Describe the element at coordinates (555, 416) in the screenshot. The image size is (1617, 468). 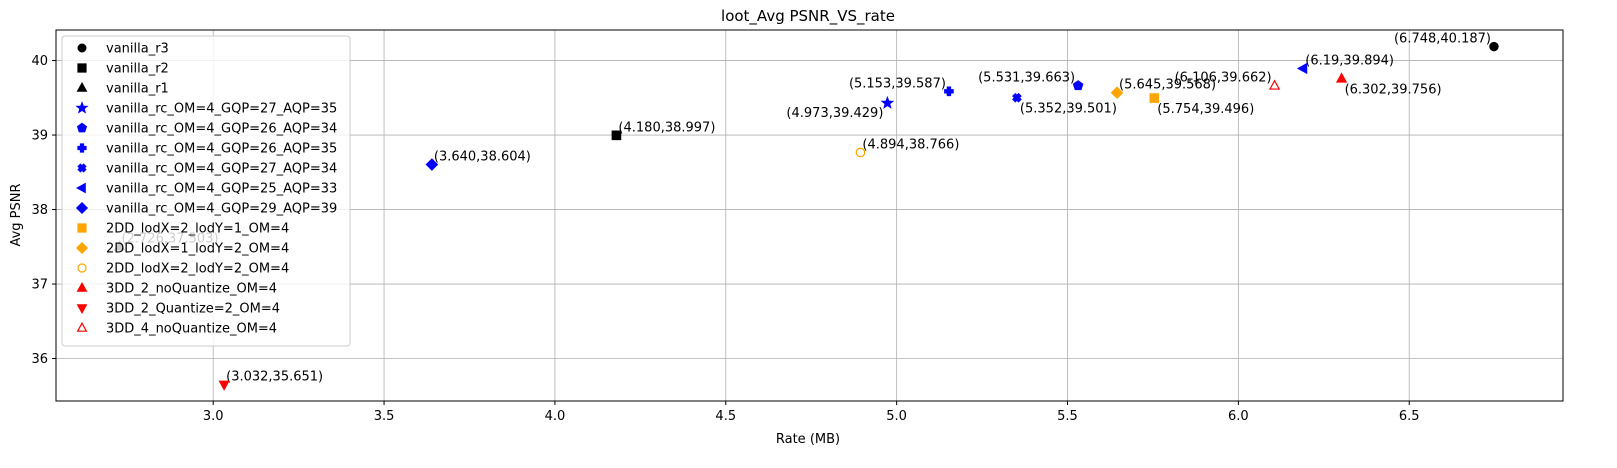
I see `x-tick-label: 4.0` at that location.